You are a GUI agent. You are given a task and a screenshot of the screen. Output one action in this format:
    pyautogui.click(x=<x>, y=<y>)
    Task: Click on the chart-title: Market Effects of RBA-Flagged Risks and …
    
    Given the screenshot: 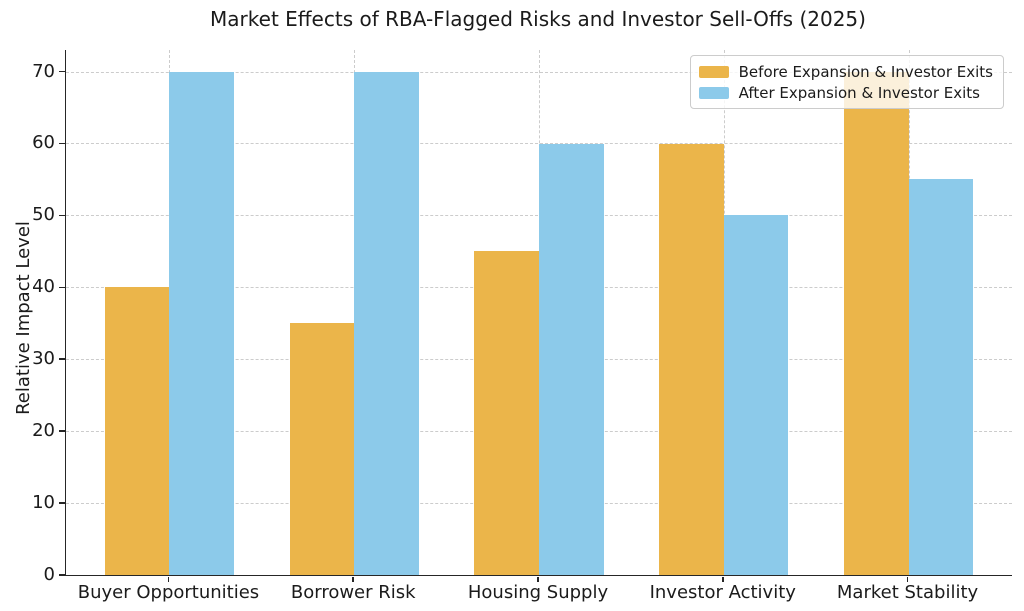 What is the action you would take?
    pyautogui.click(x=538, y=19)
    